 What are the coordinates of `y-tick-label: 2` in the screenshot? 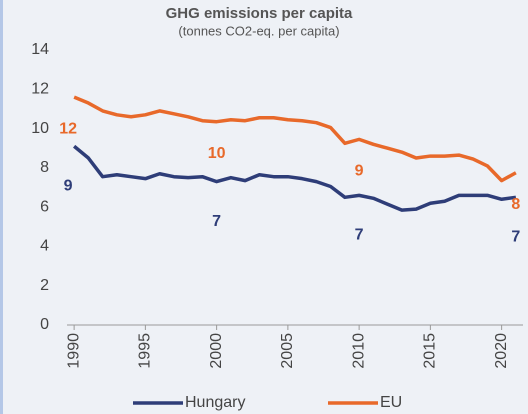 It's located at (44, 285).